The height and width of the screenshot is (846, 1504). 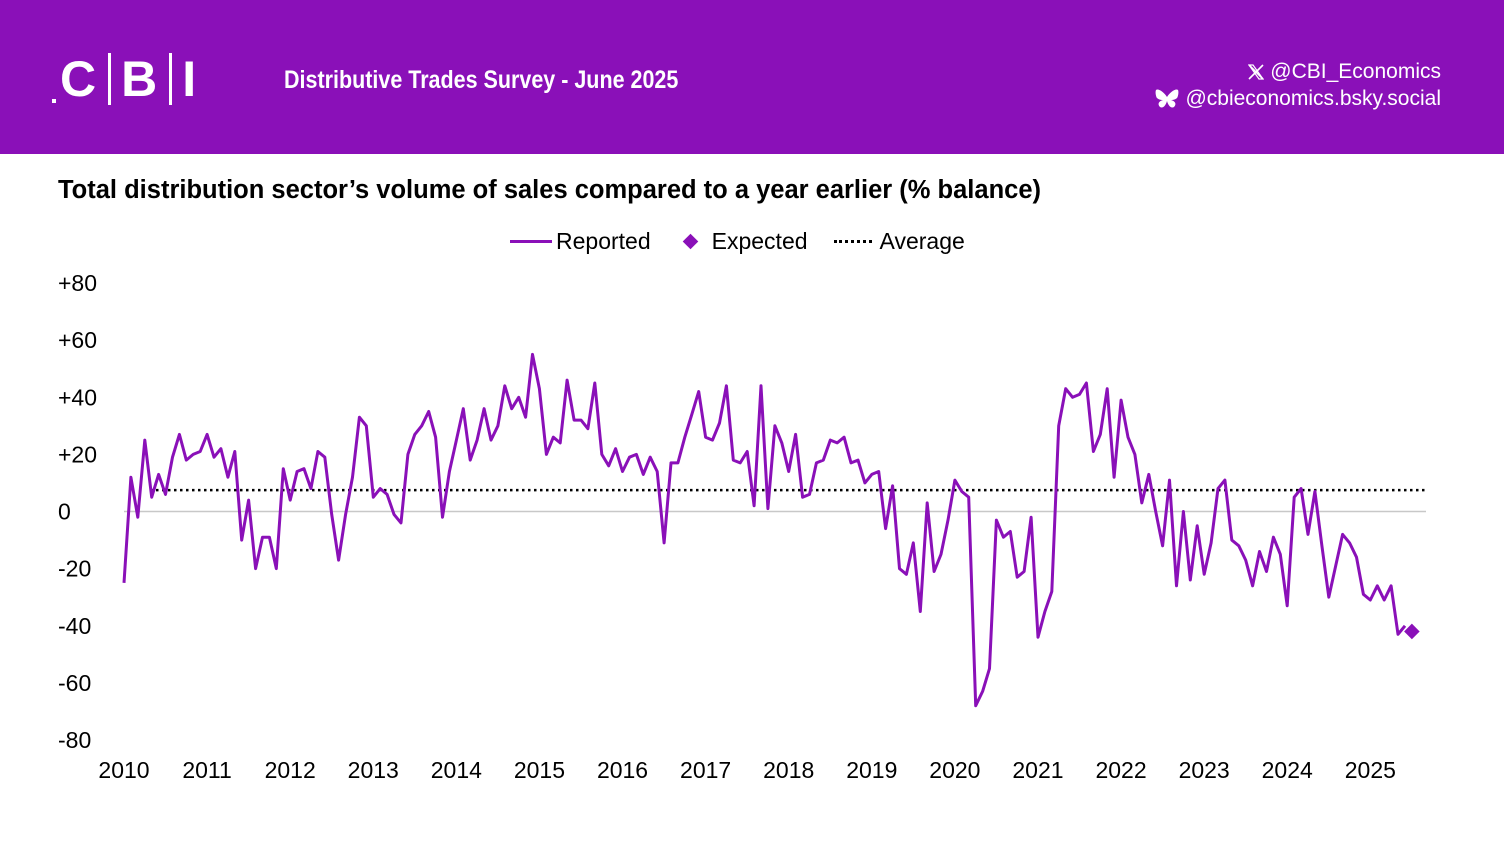 What do you see at coordinates (1204, 770) in the screenshot?
I see `x-tick-label: 2023` at bounding box center [1204, 770].